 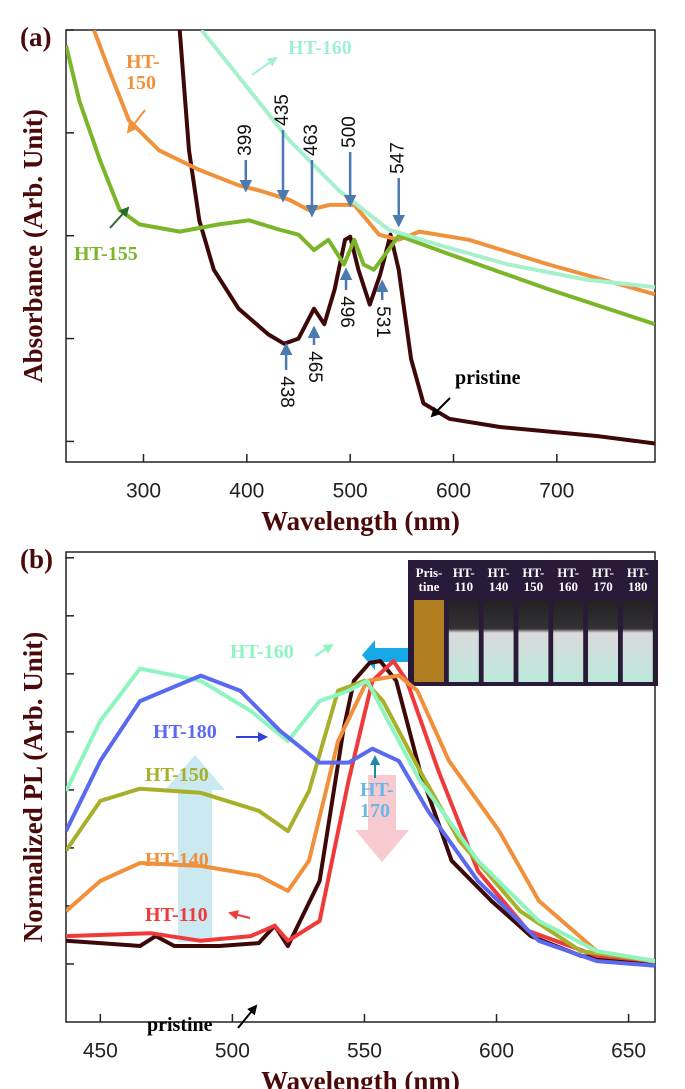 I want to click on panel-label: (b), so click(x=36, y=559).